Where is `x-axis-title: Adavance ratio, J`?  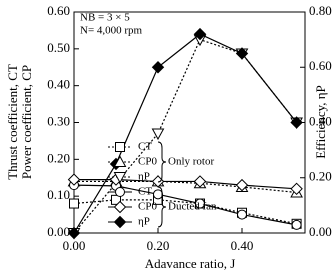 x-axis-title: Adavance ratio, J is located at coordinates (190, 263).